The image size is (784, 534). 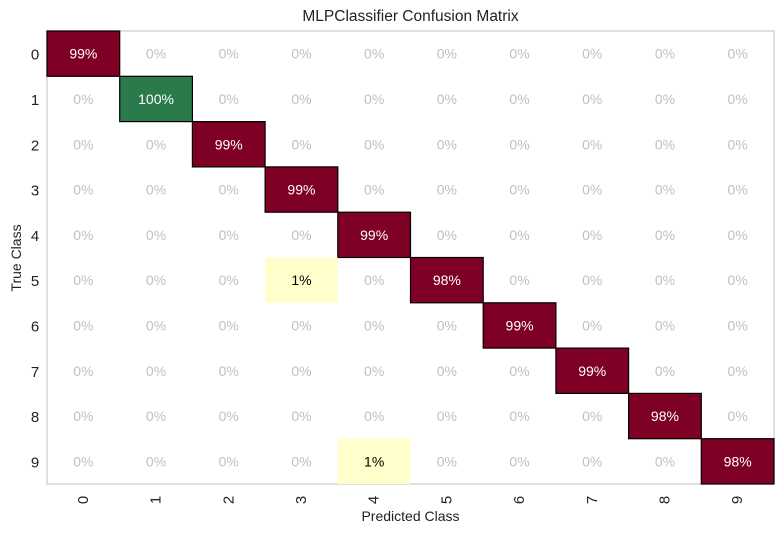 What do you see at coordinates (410, 16) in the screenshot?
I see `chart-title: MLPClassifier Confusion Matrix` at bounding box center [410, 16].